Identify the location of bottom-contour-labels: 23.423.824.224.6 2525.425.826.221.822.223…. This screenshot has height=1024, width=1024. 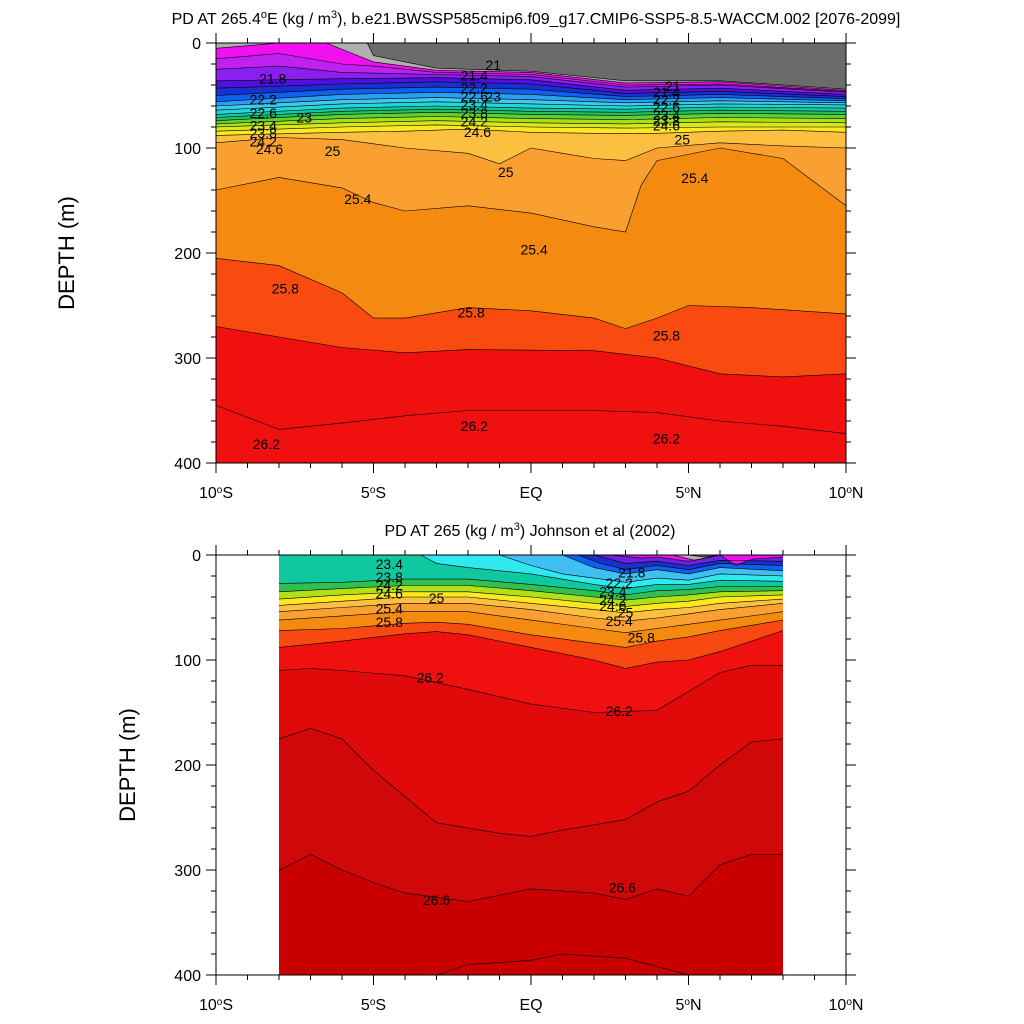
(515, 732).